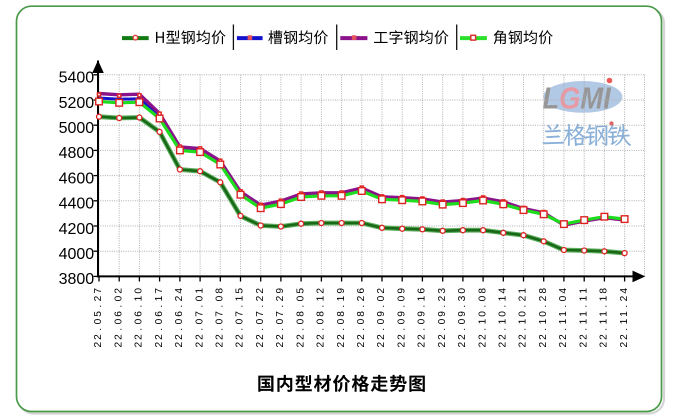 The width and height of the screenshot is (682, 417). I want to click on svg-text: 22.10.21, so click(523, 318).